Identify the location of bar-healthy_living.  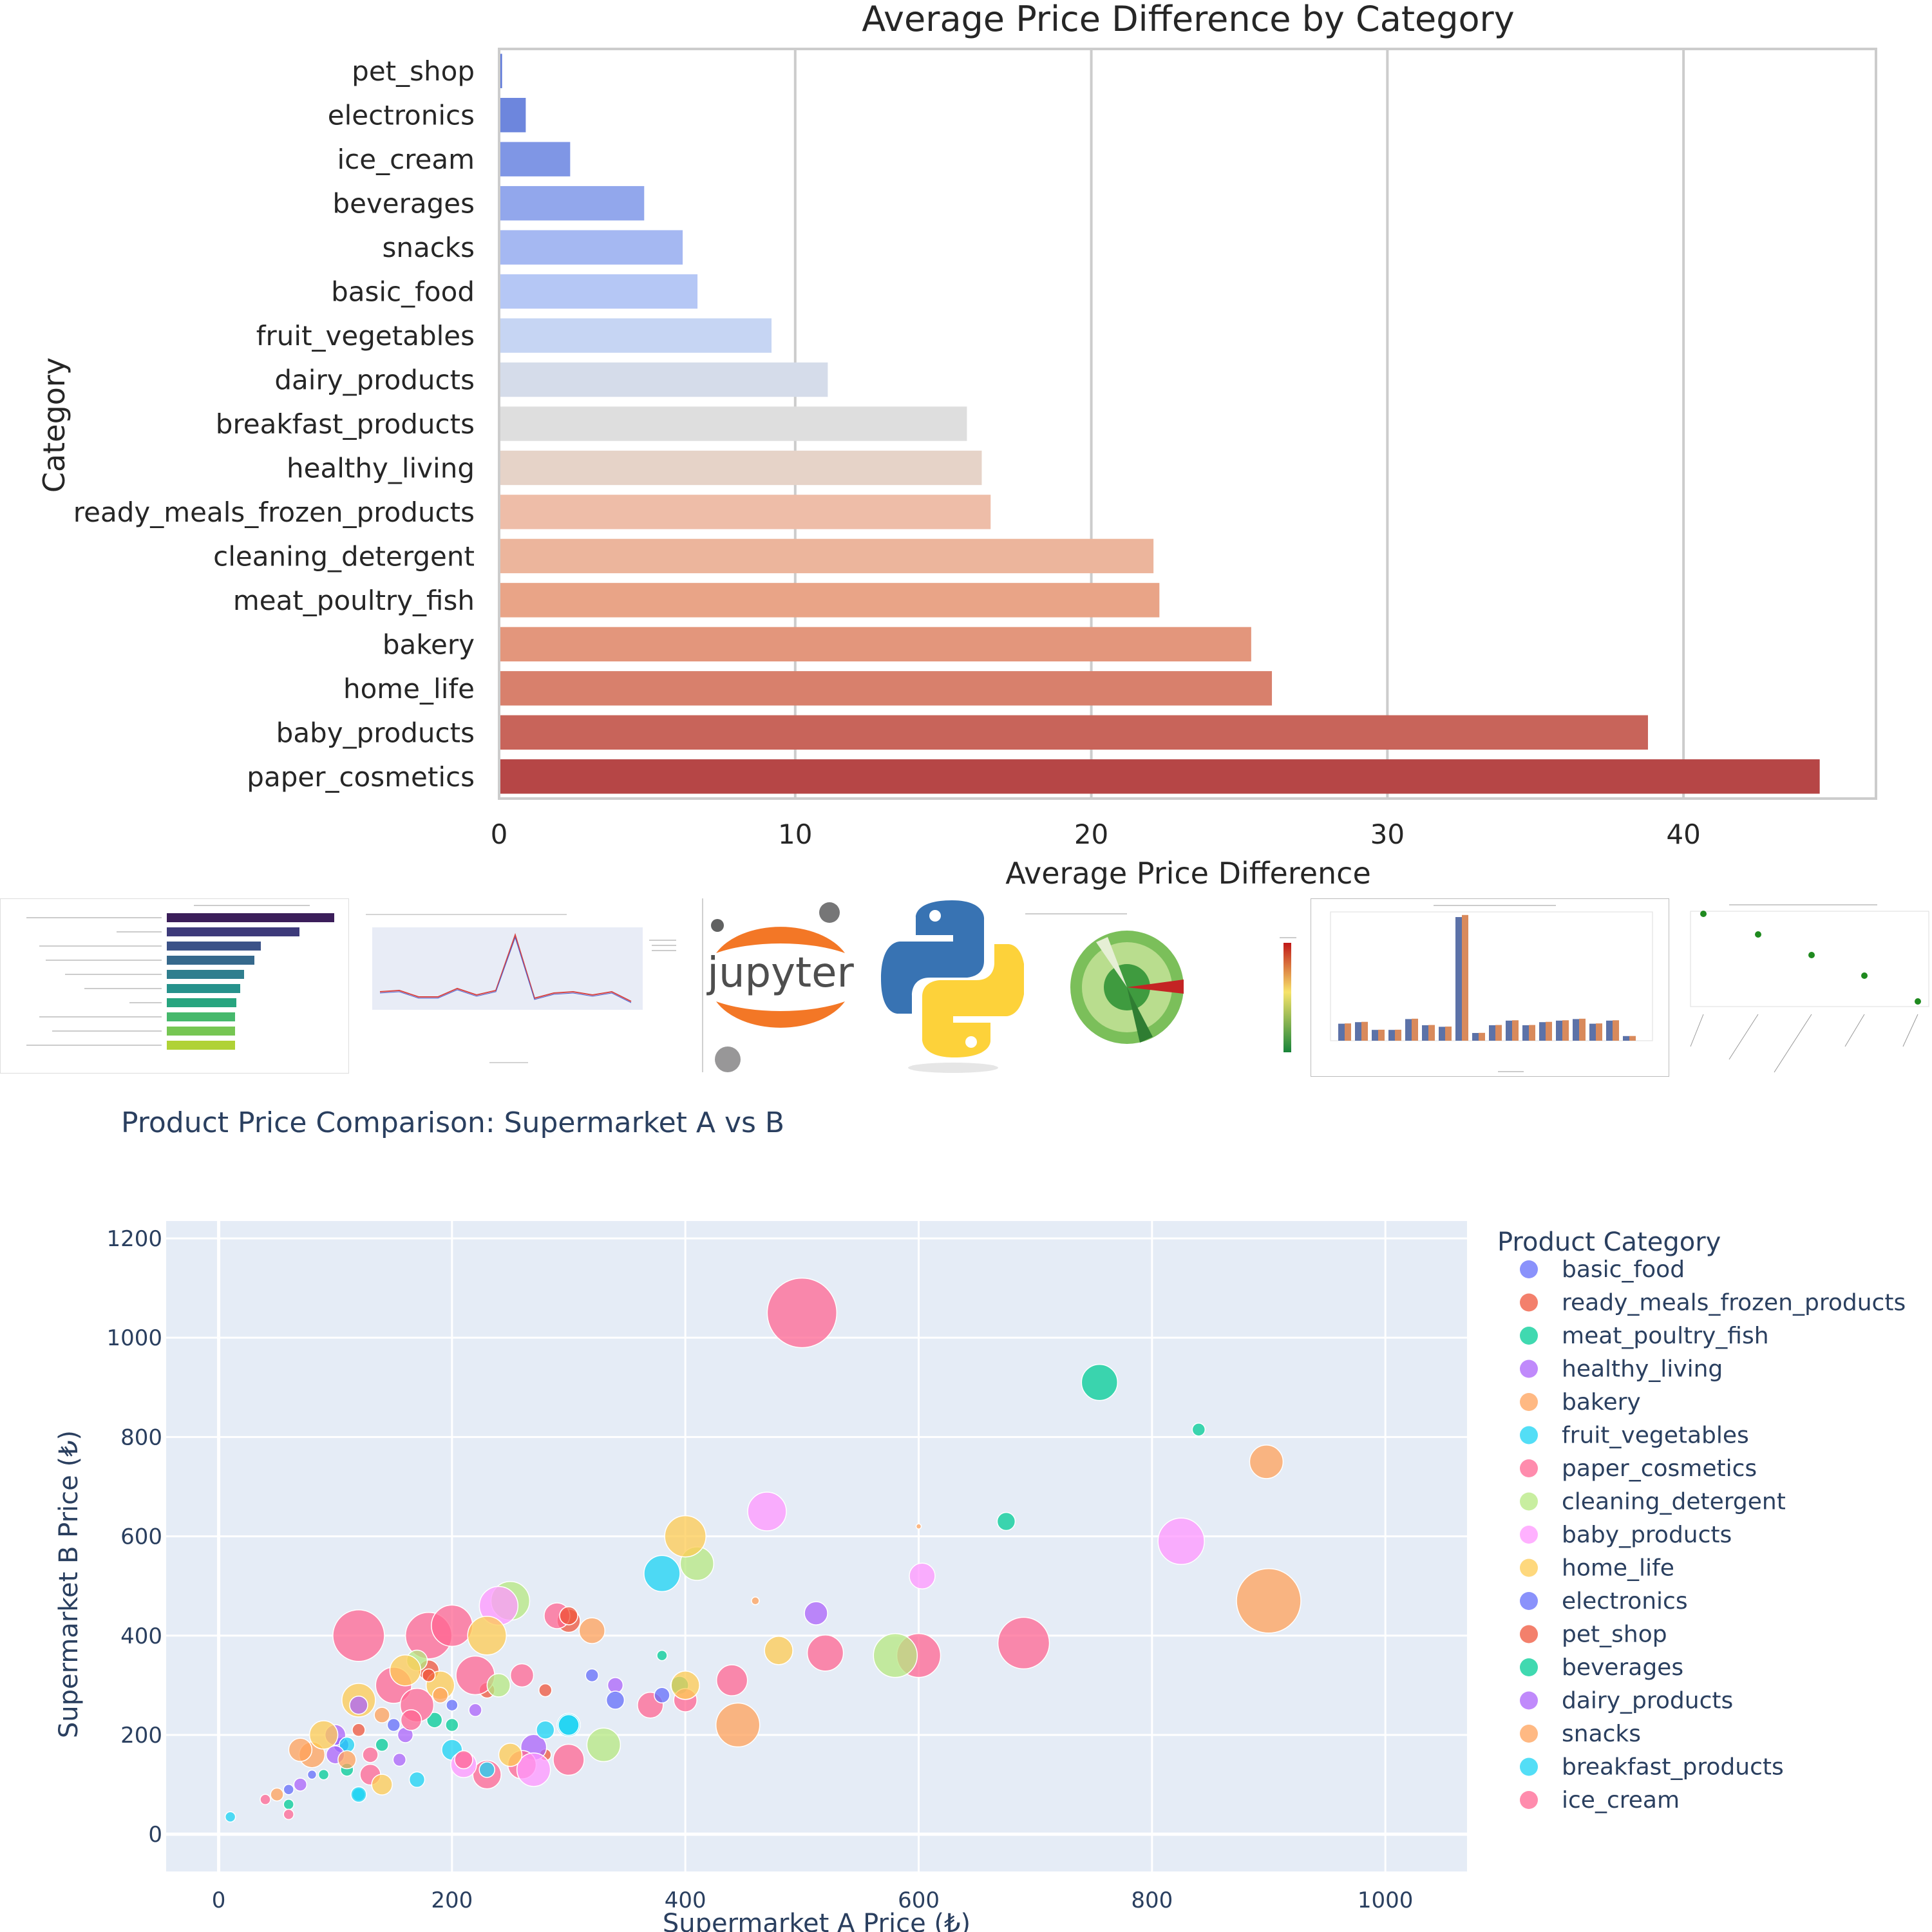
(741, 468).